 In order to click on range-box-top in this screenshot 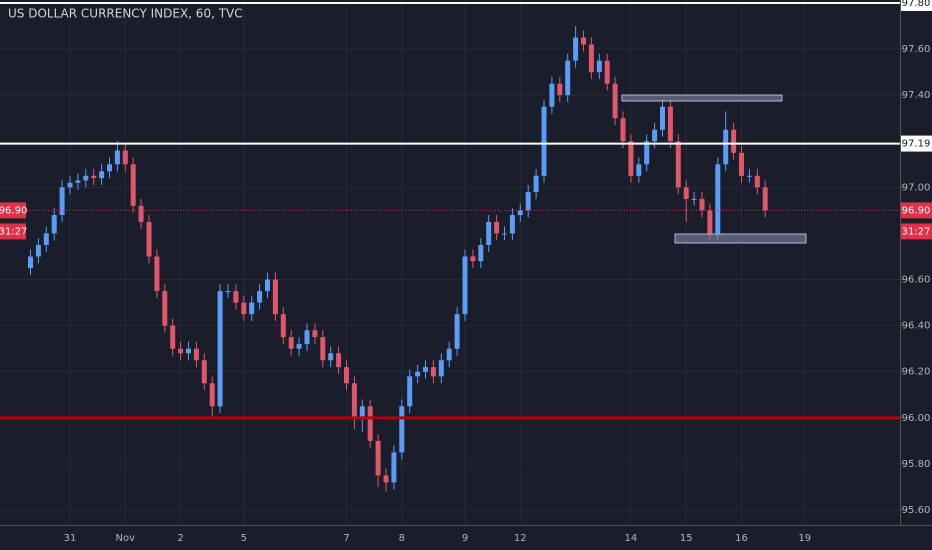, I will do `click(702, 98)`.